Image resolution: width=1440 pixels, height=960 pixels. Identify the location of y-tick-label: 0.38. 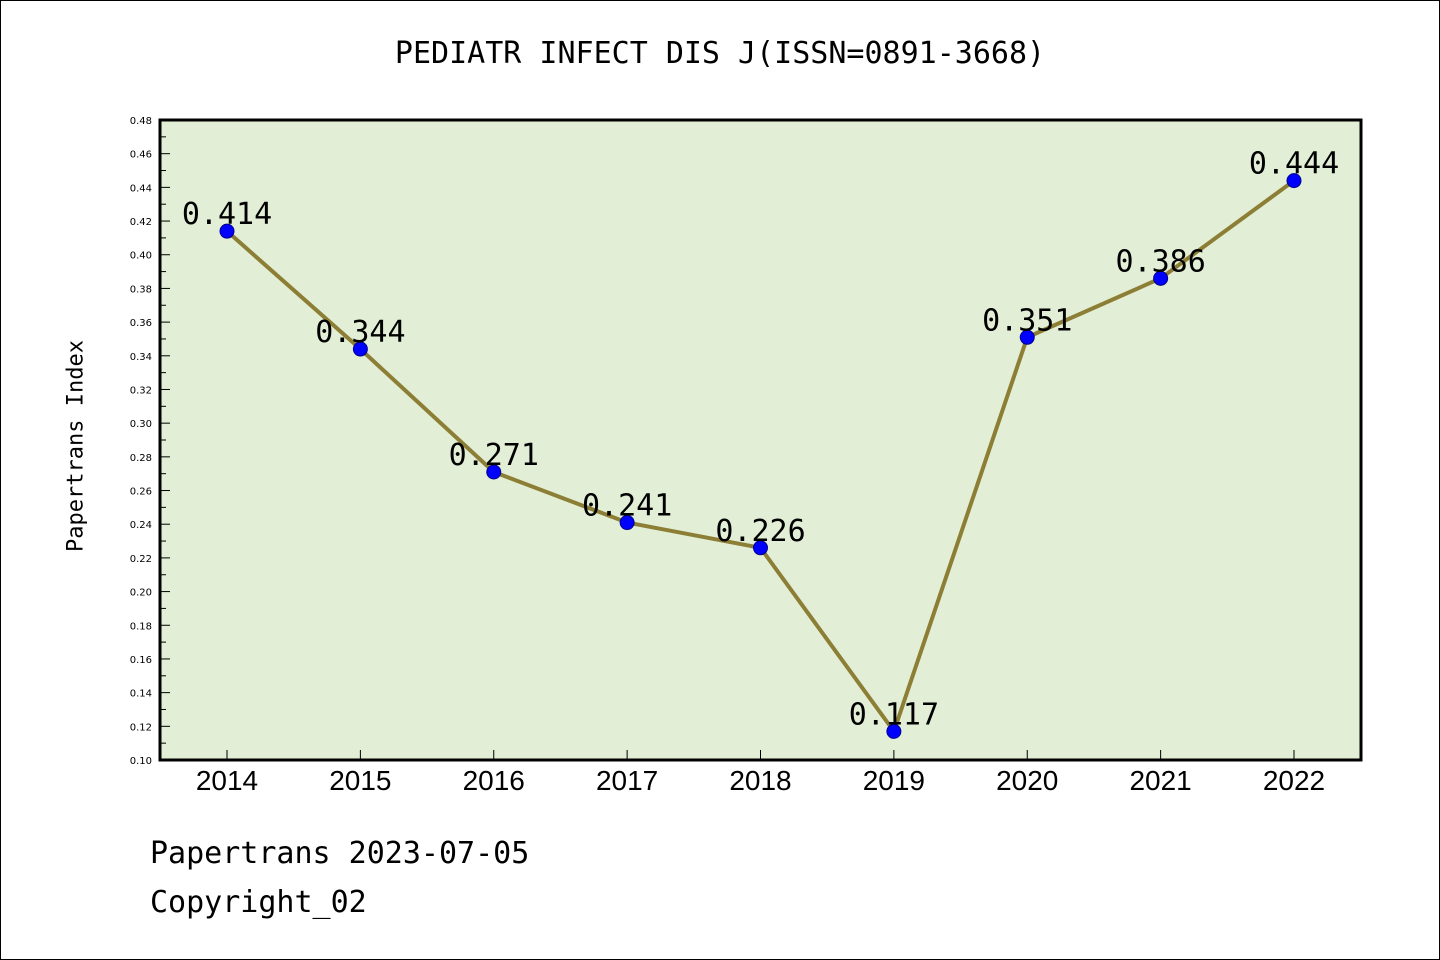
(141, 289).